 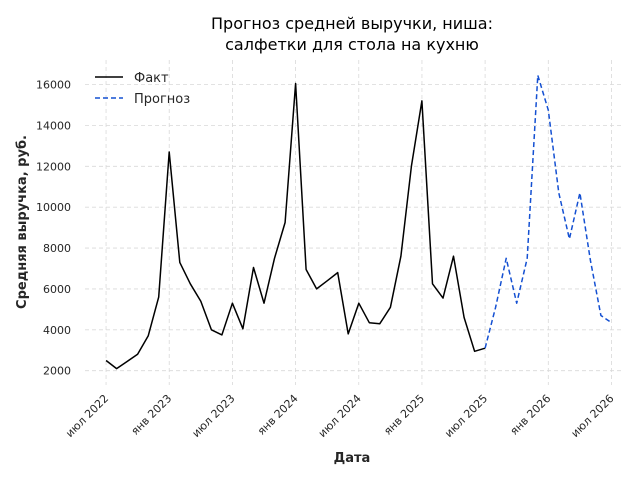 I want to click on legend-label-forecast: Прогноз, so click(x=162, y=99).